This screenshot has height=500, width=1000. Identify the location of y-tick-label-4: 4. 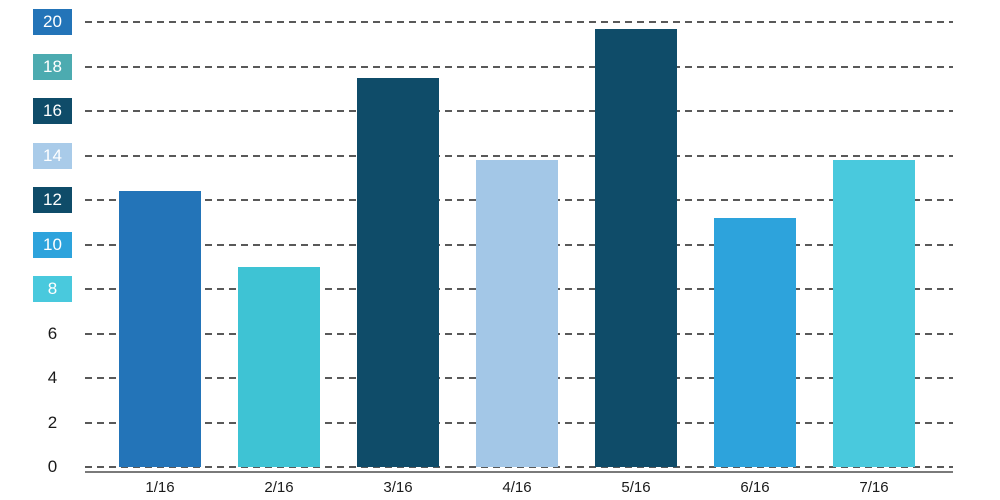
(52, 377).